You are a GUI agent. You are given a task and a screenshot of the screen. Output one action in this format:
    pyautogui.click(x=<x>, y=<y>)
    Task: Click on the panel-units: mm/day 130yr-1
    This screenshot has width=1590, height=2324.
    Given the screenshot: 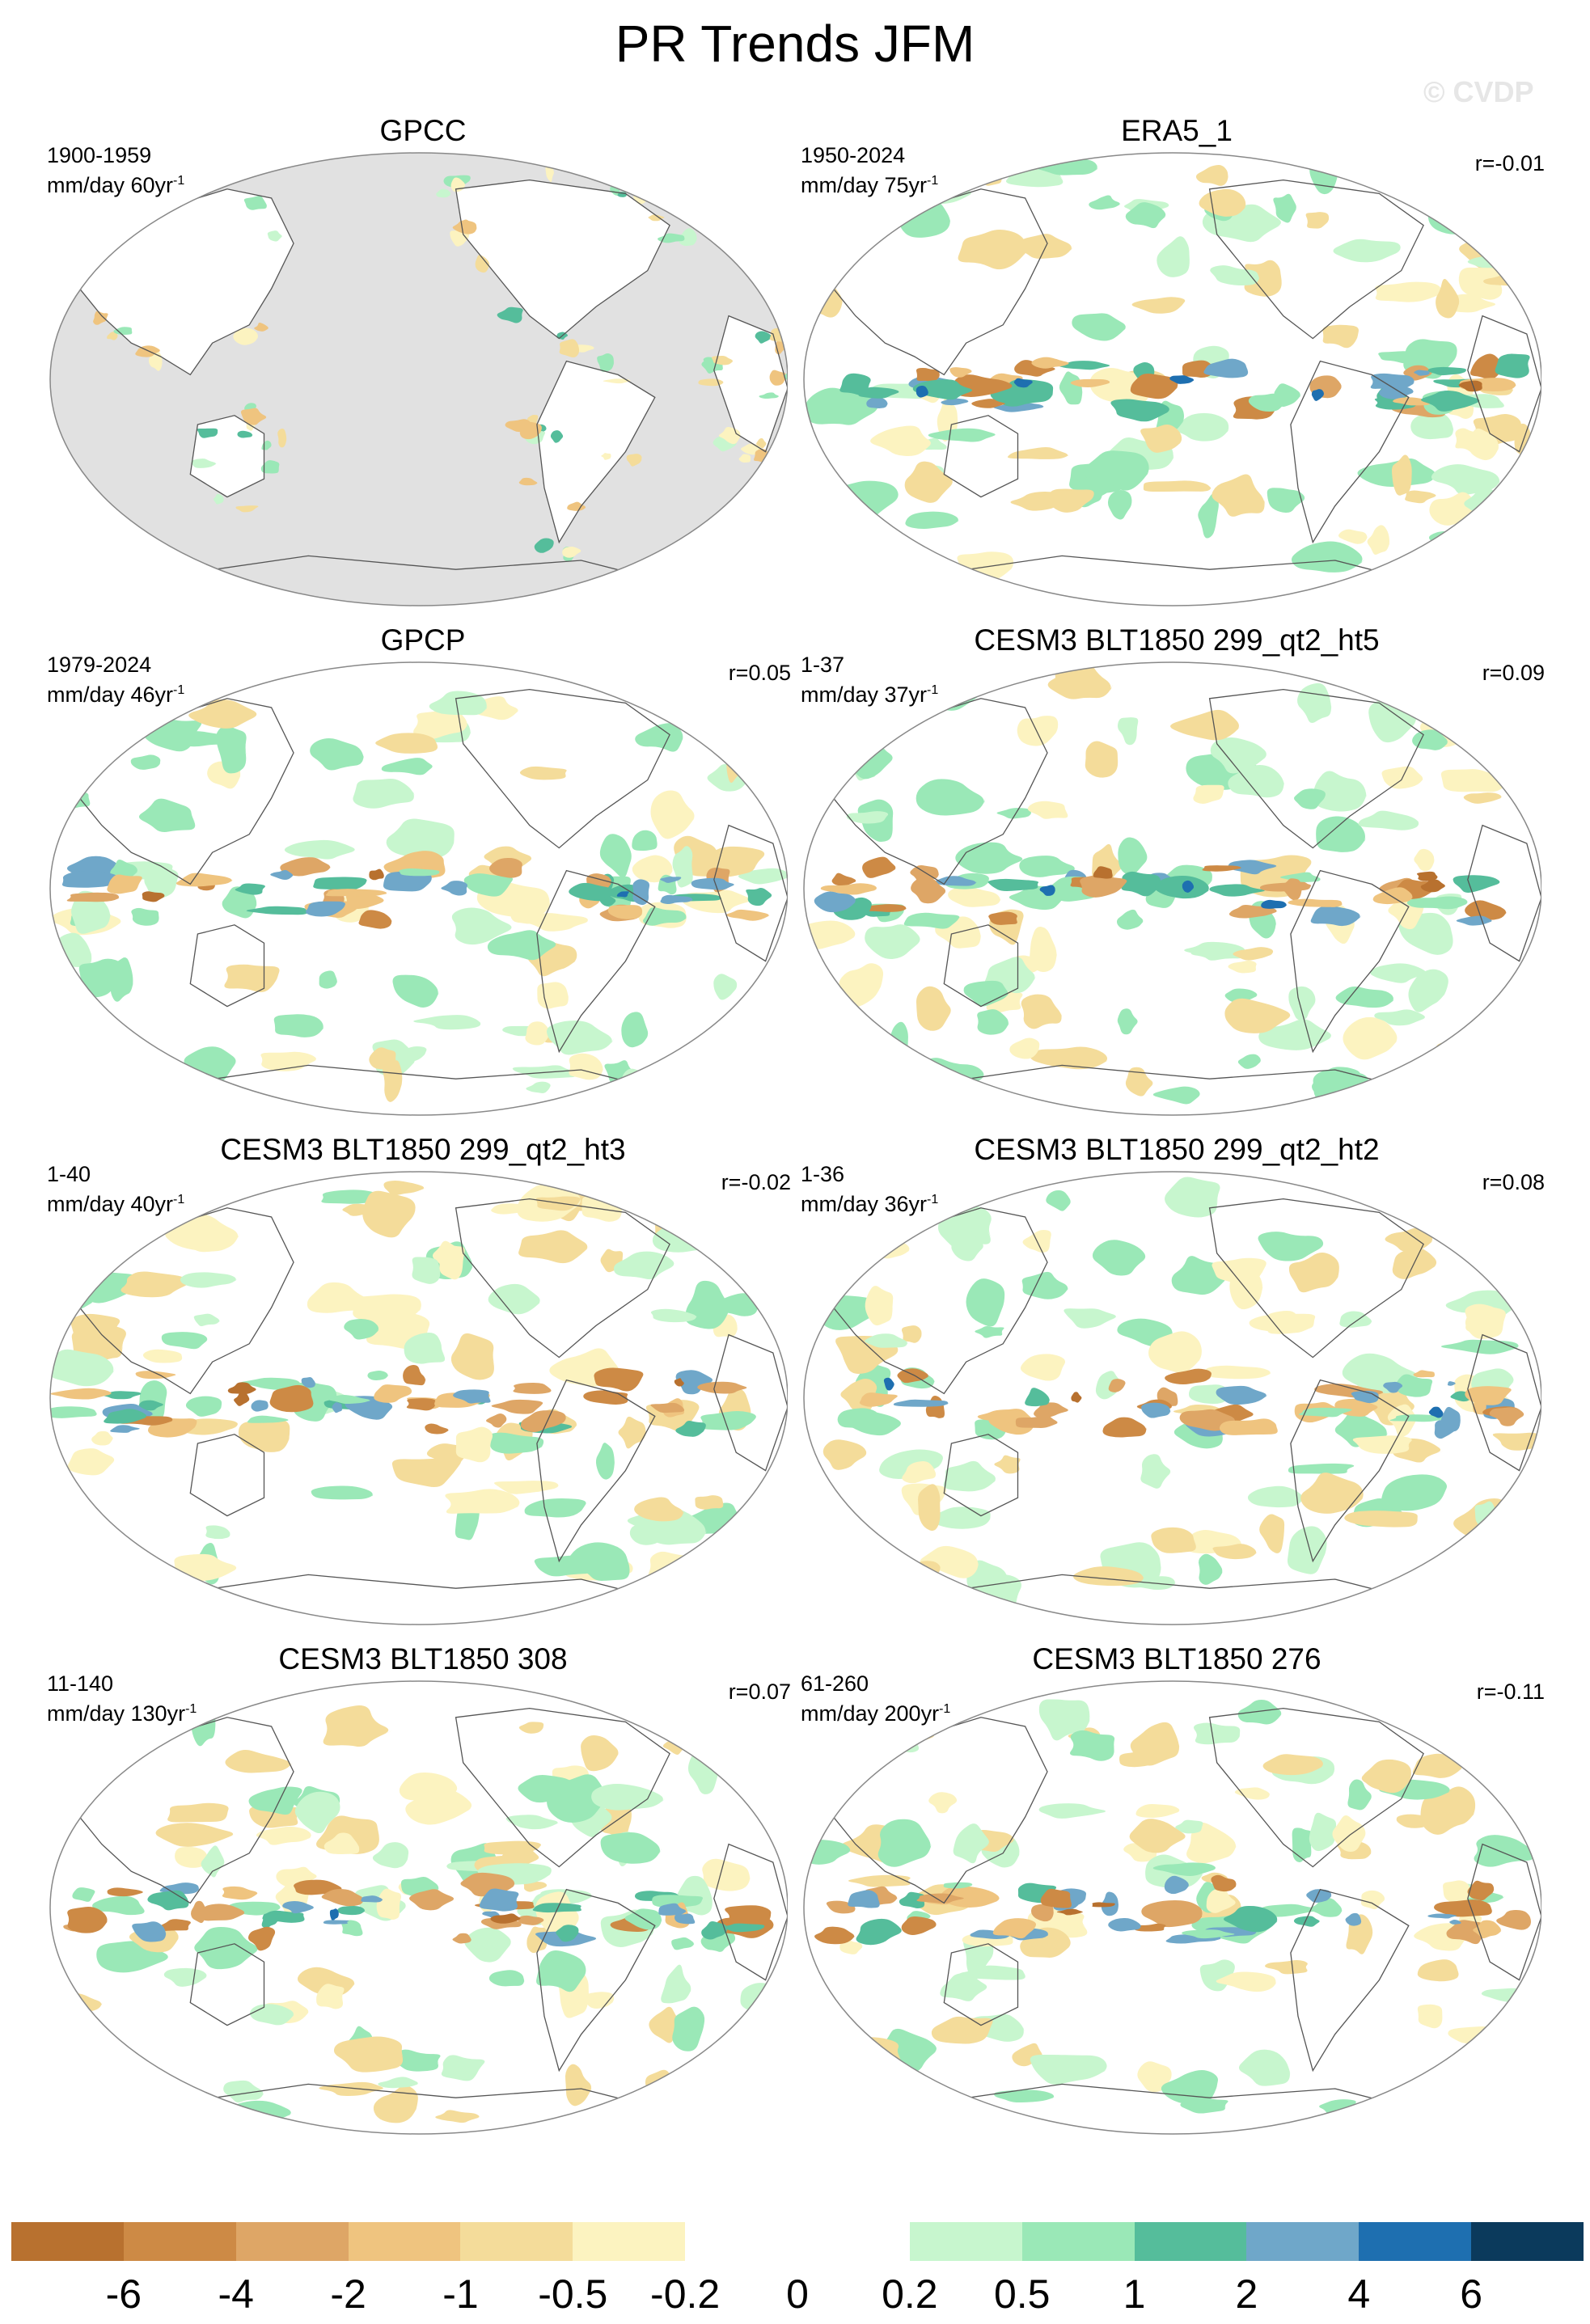 What is the action you would take?
    pyautogui.click(x=122, y=1711)
    